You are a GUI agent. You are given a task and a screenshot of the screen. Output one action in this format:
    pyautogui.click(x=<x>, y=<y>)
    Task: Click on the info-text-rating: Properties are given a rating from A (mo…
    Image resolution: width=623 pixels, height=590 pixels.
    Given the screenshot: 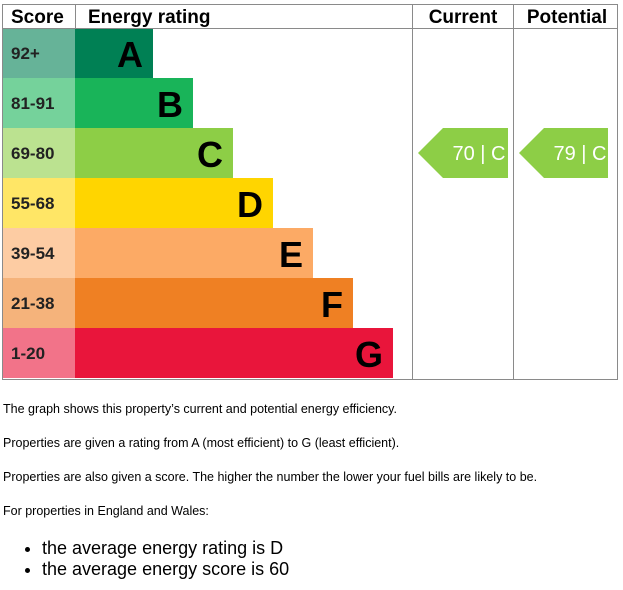 What is the action you would take?
    pyautogui.click(x=201, y=443)
    